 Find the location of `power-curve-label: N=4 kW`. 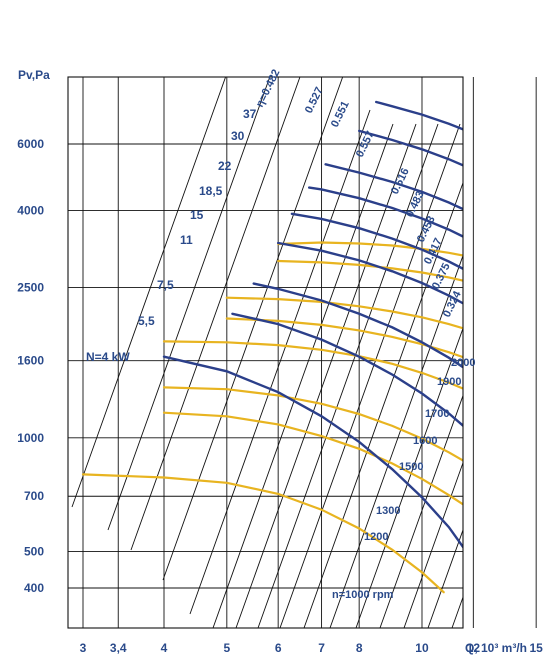

power-curve-label: N=4 kW is located at coordinates (108, 357).